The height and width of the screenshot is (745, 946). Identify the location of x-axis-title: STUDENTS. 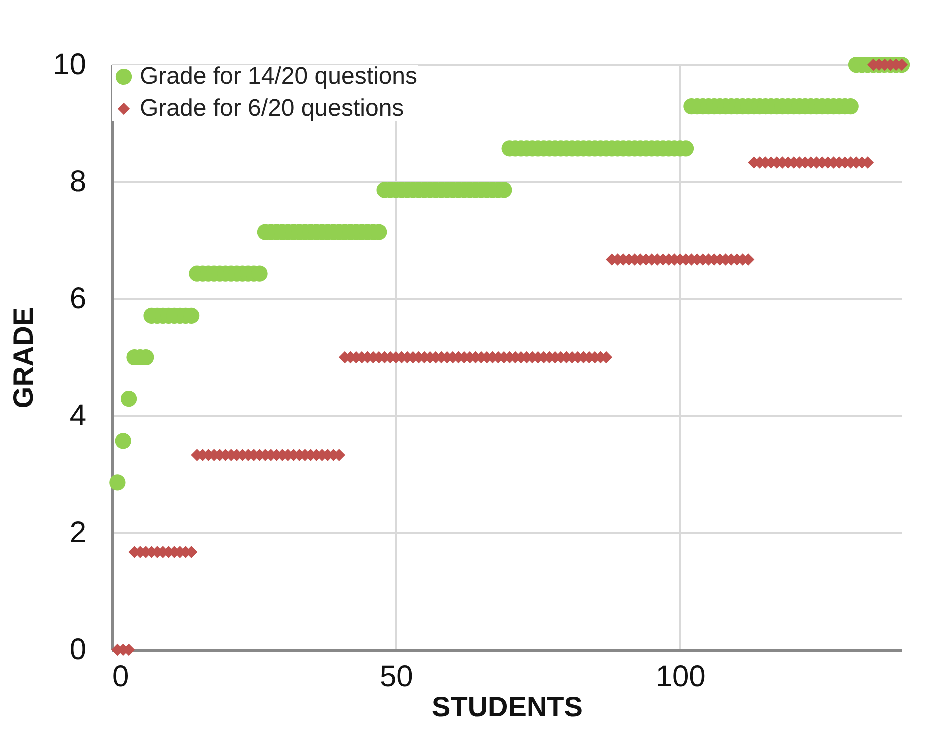
(507, 707).